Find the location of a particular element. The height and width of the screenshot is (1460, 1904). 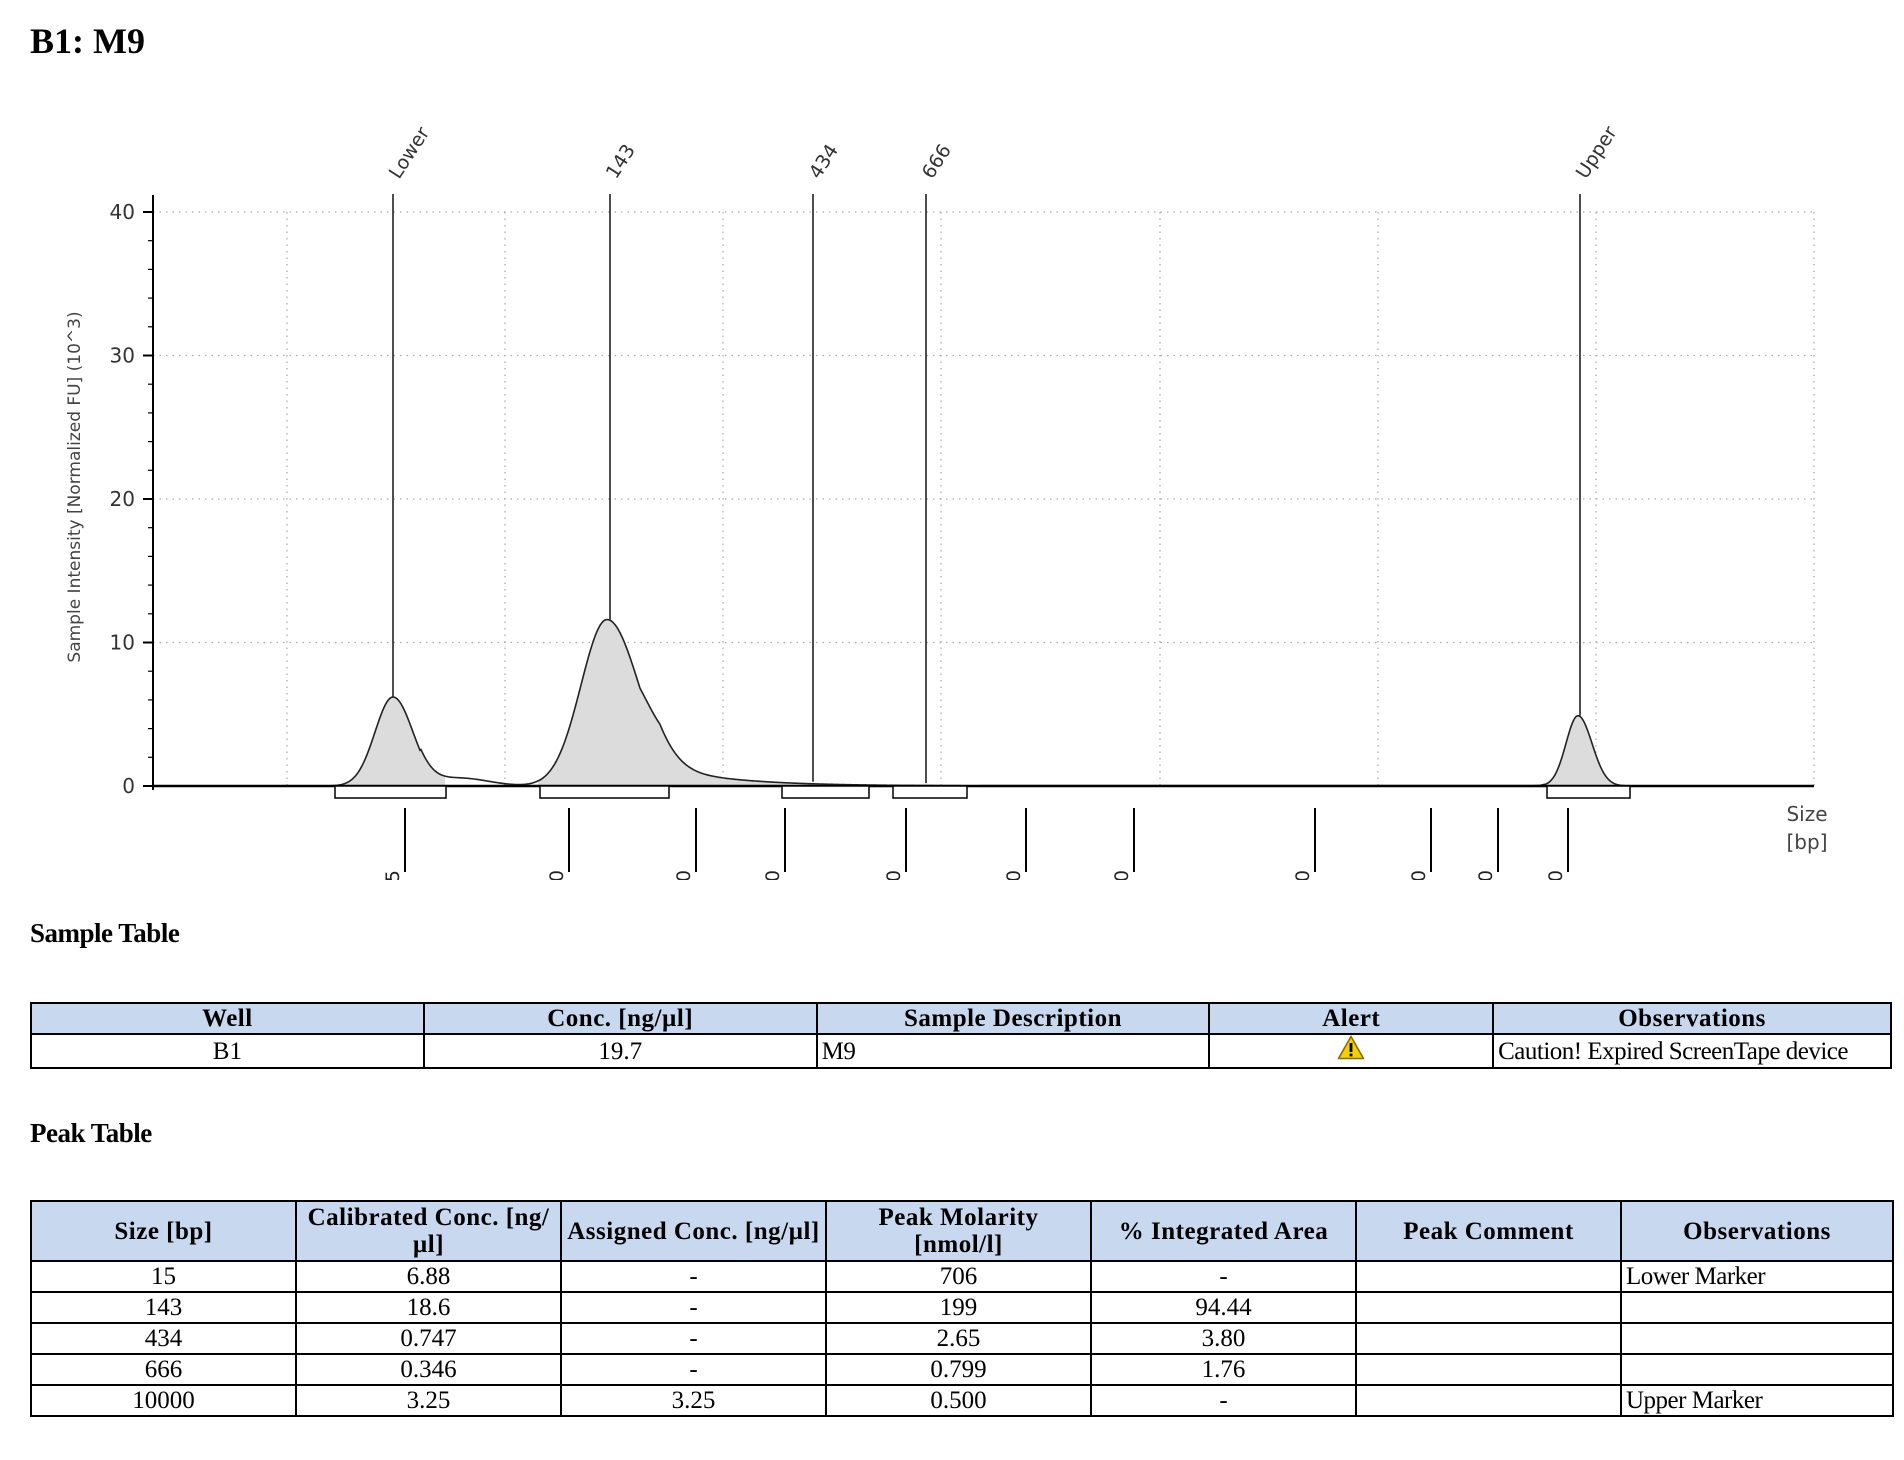

y-tick-label: 20 is located at coordinates (122, 499).